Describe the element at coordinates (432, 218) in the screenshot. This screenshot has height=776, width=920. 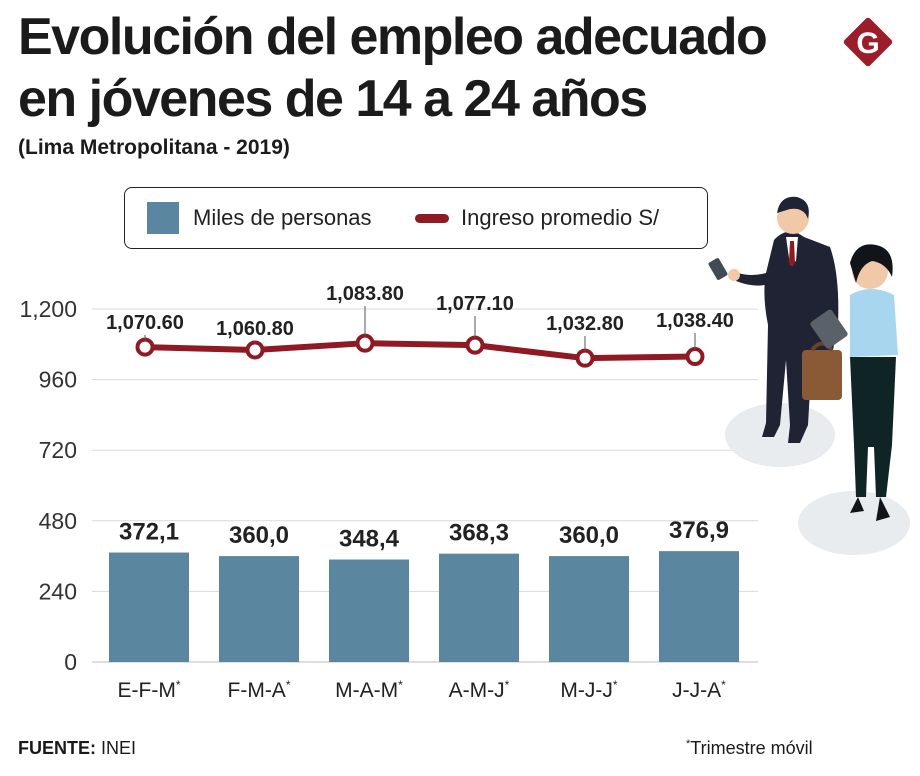
I see `legend-swatch-line` at that location.